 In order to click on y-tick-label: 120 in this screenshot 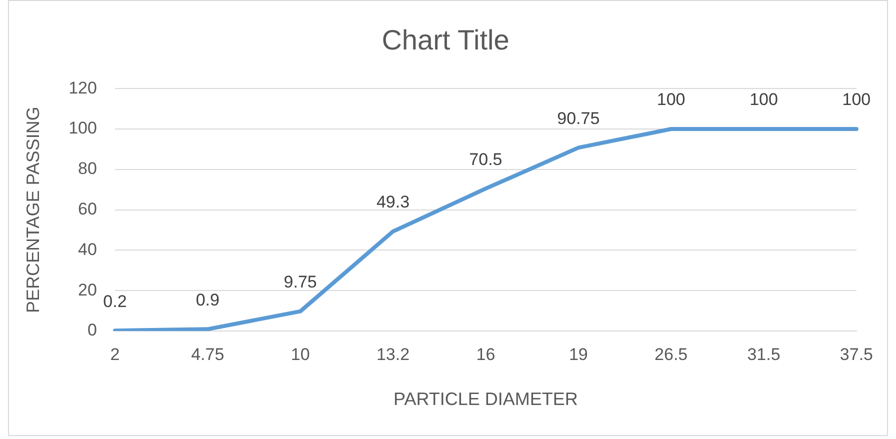, I will do `click(82, 88)`.